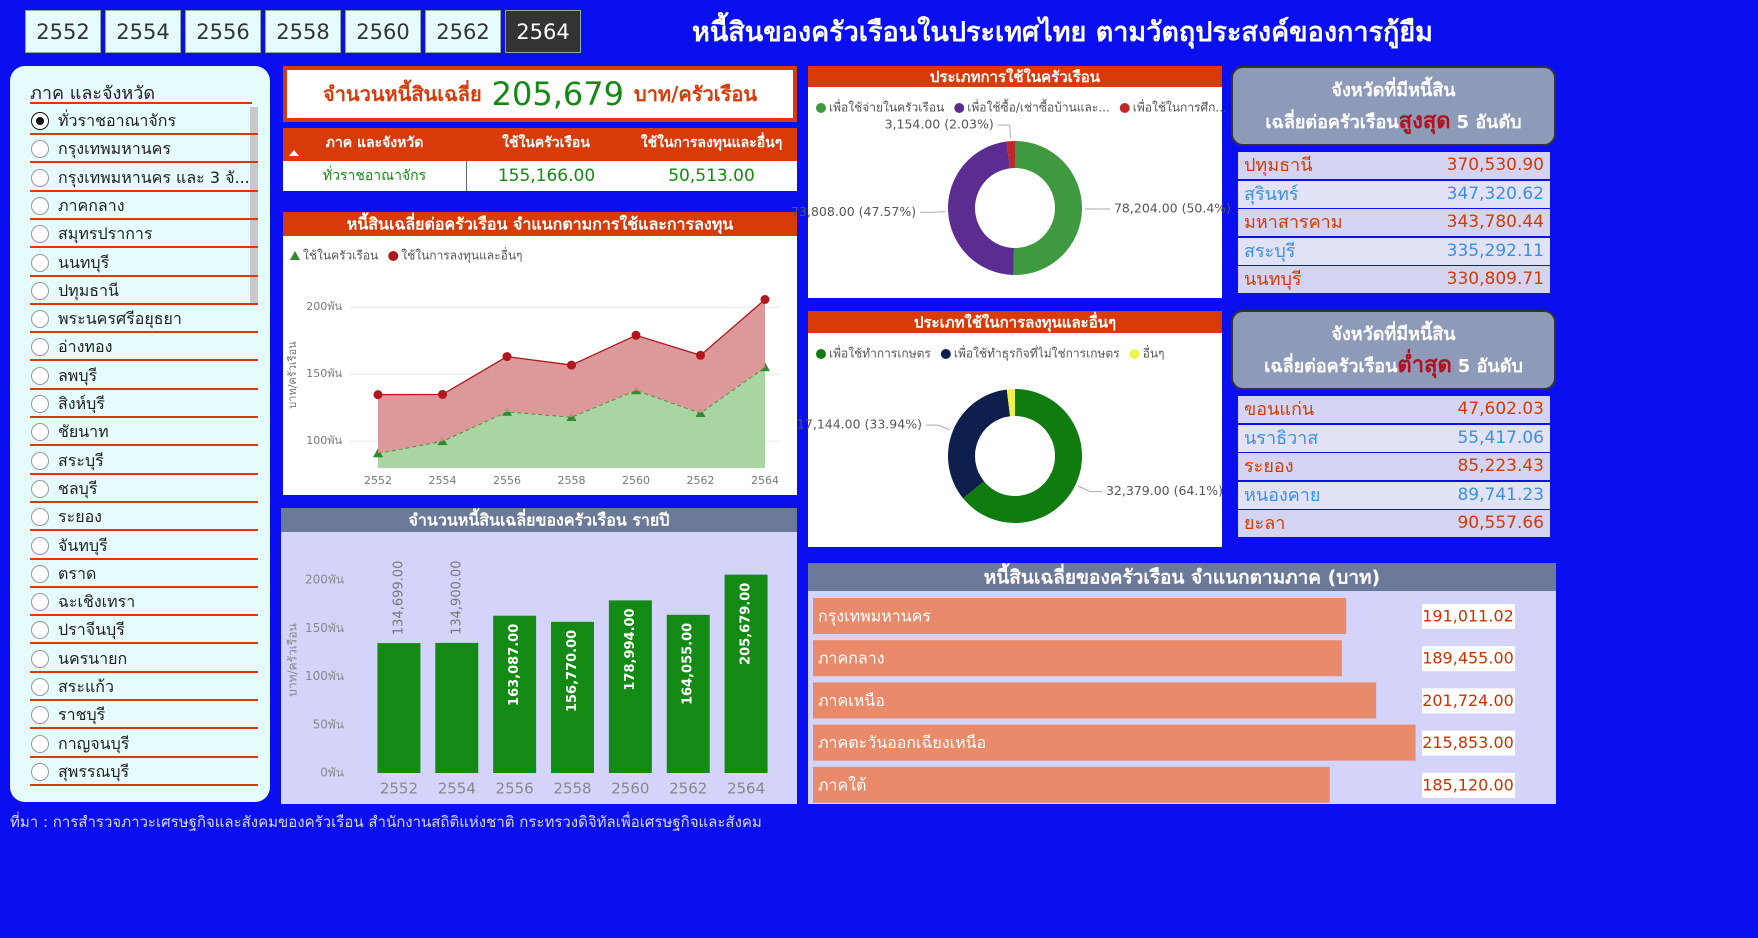 Image resolution: width=1758 pixels, height=938 pixels. I want to click on year-button: 2552, so click(63, 31).